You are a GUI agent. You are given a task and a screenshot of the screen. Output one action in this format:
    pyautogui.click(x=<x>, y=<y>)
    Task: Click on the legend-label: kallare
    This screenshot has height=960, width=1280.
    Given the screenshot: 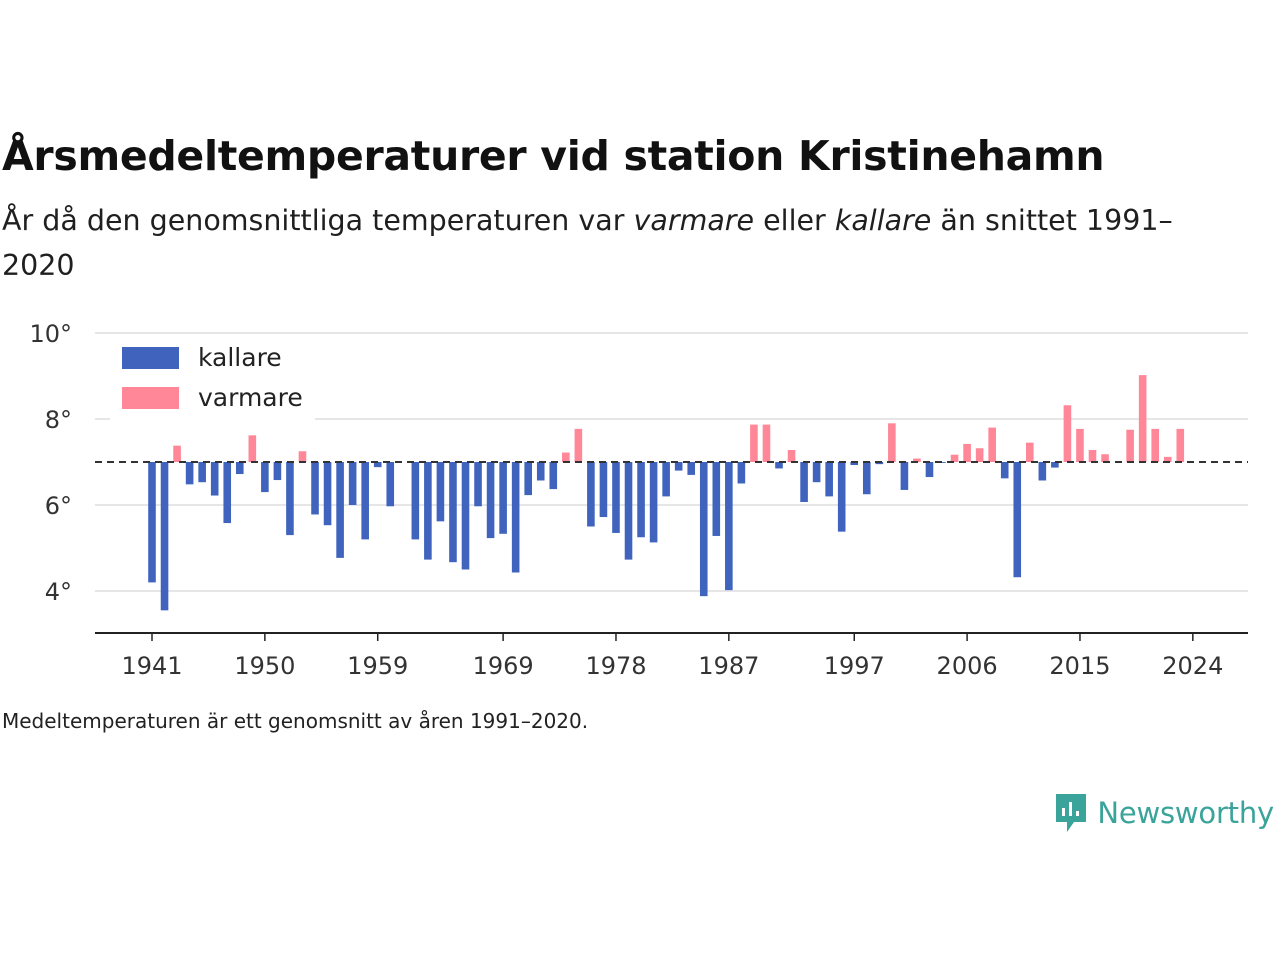 What is the action you would take?
    pyautogui.click(x=240, y=357)
    